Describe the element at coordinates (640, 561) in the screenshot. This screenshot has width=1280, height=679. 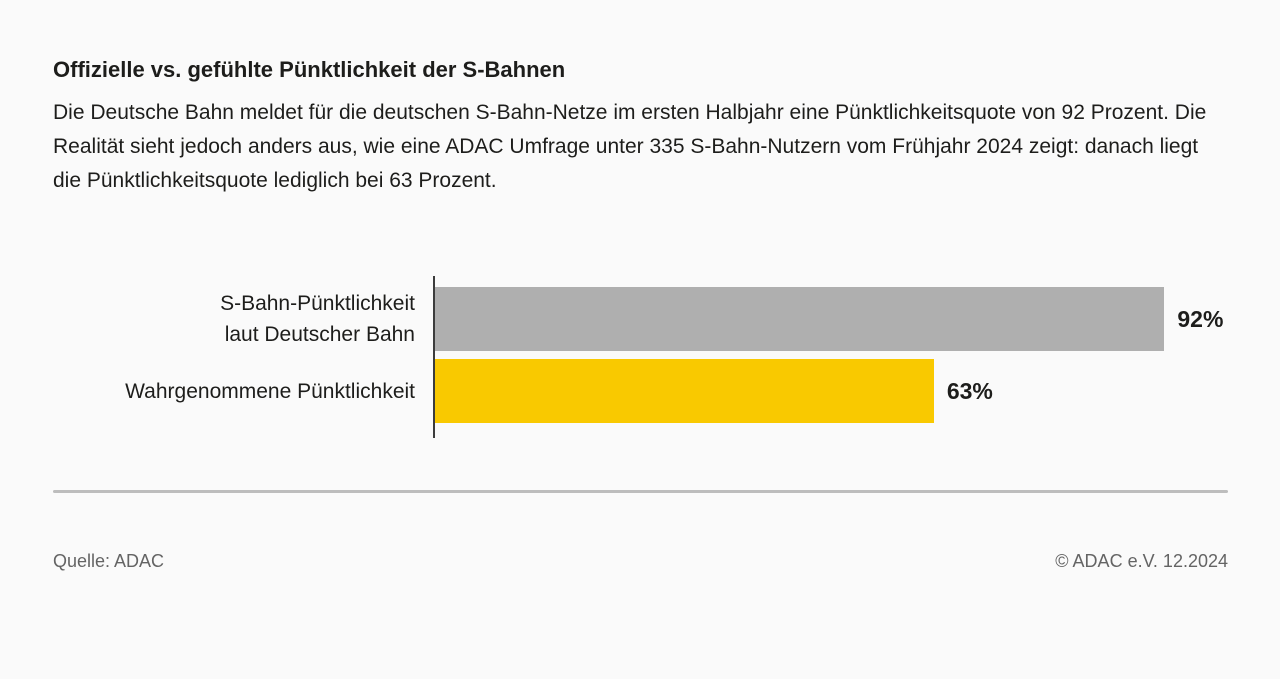
I see `footer: Quelle: ADAC © ADAC e.V. 12.2024` at that location.